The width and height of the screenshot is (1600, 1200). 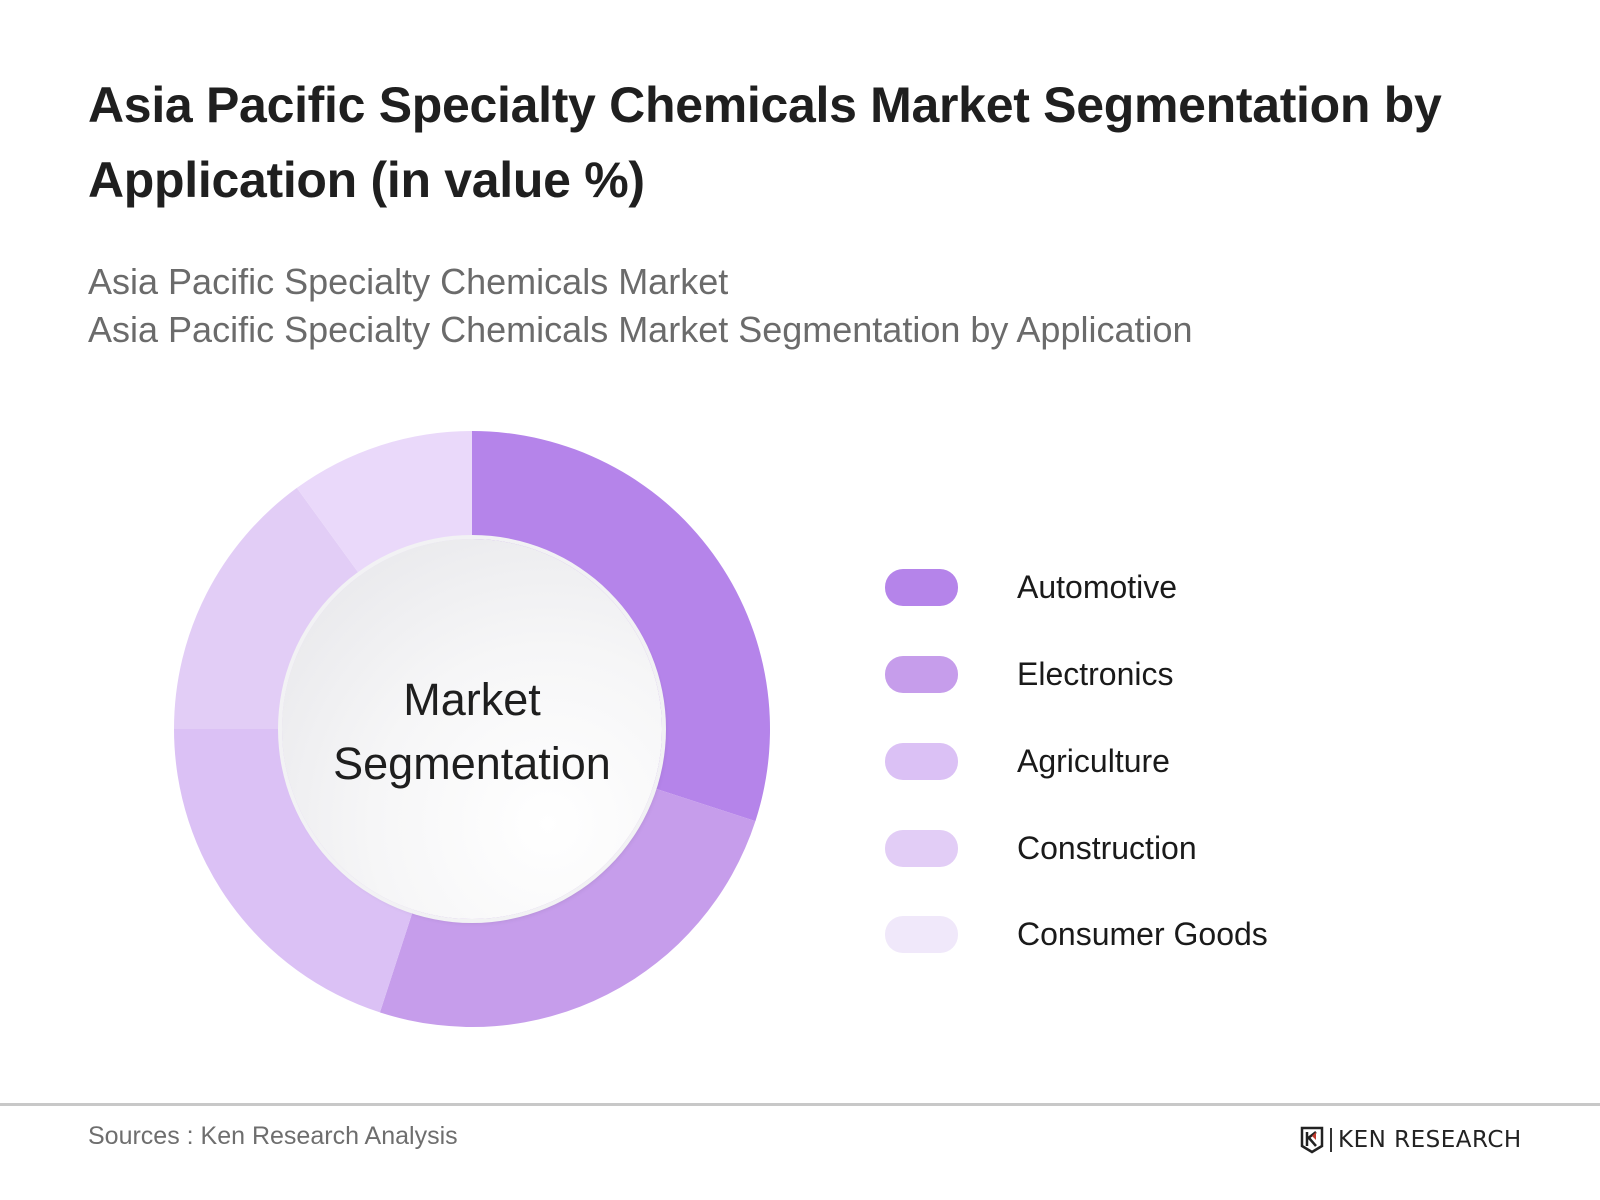 What do you see at coordinates (295, 871) in the screenshot?
I see `donut-segment-agriculture` at bounding box center [295, 871].